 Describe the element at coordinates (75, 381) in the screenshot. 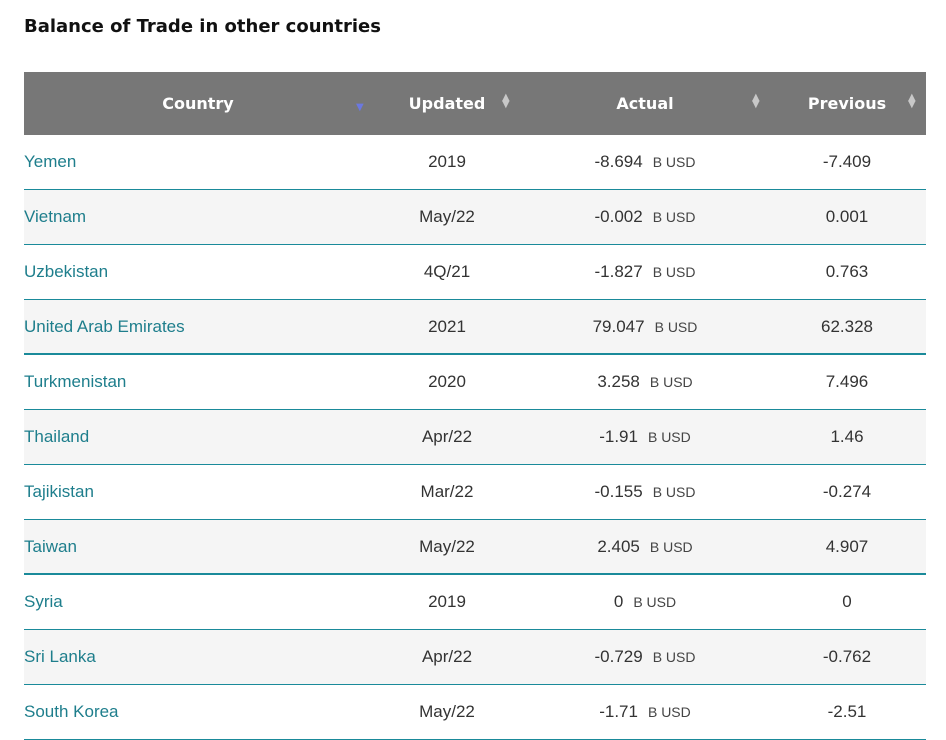

I see `country-link: Turkmenistan` at that location.